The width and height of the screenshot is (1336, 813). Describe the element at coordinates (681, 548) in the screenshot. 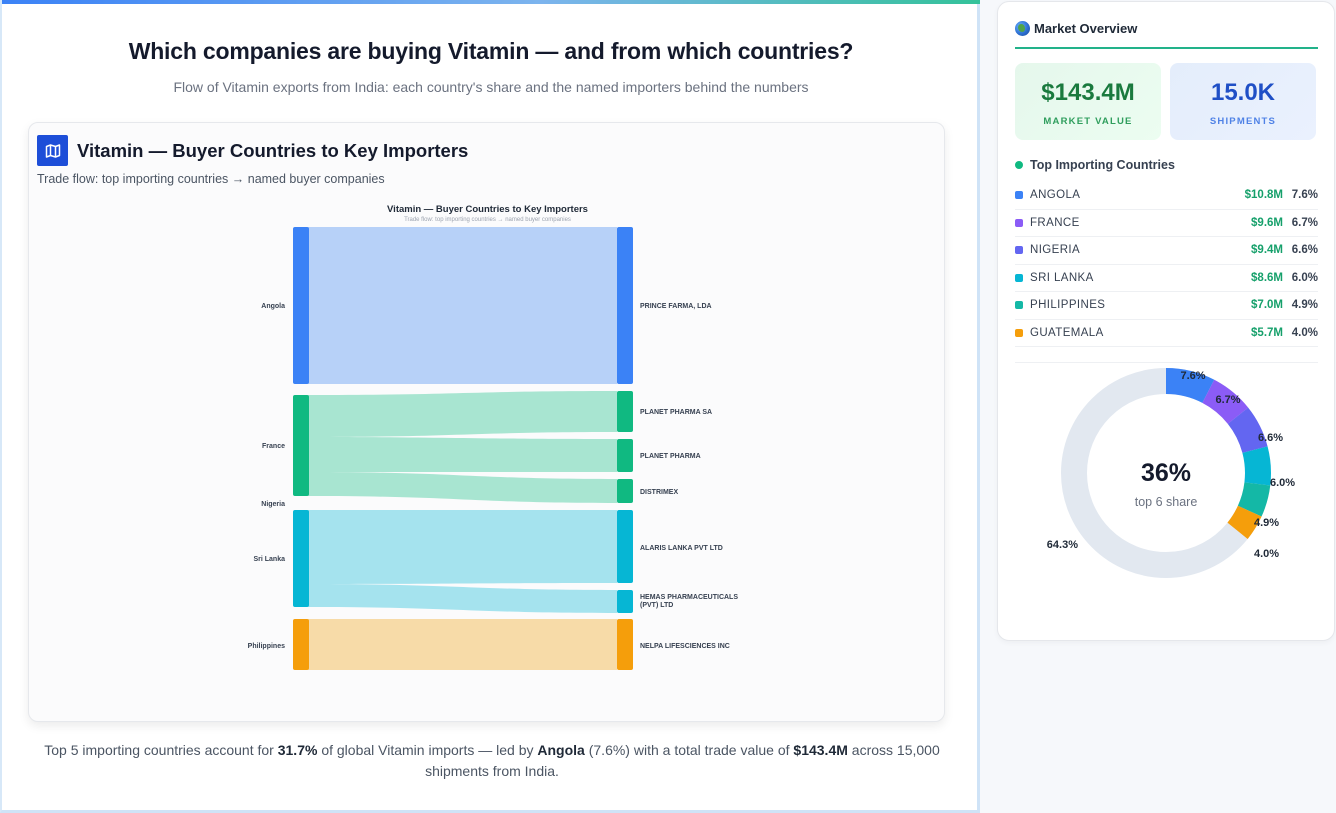

I see `label-alaris: ALARIS LANKA PVT LTD` at that location.